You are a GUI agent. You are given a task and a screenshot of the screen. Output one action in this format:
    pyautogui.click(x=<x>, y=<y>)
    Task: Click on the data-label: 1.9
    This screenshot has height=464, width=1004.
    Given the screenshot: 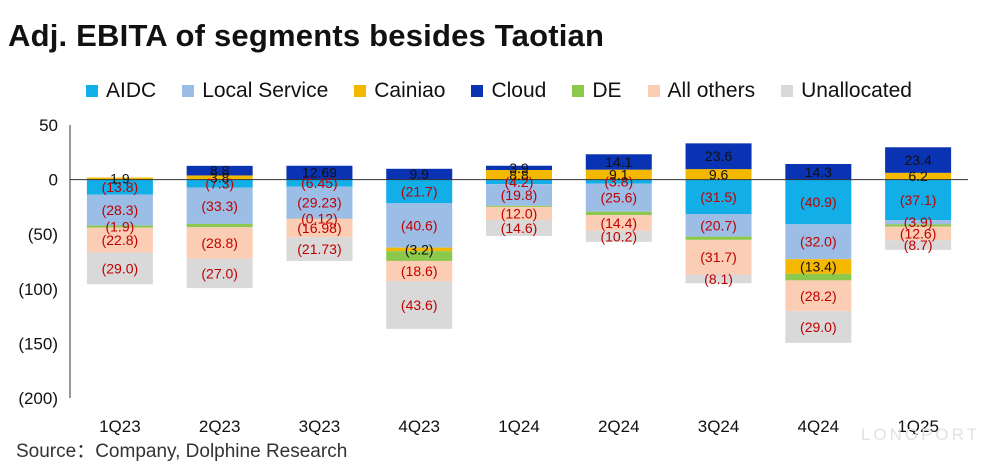 What is the action you would take?
    pyautogui.click(x=120, y=179)
    